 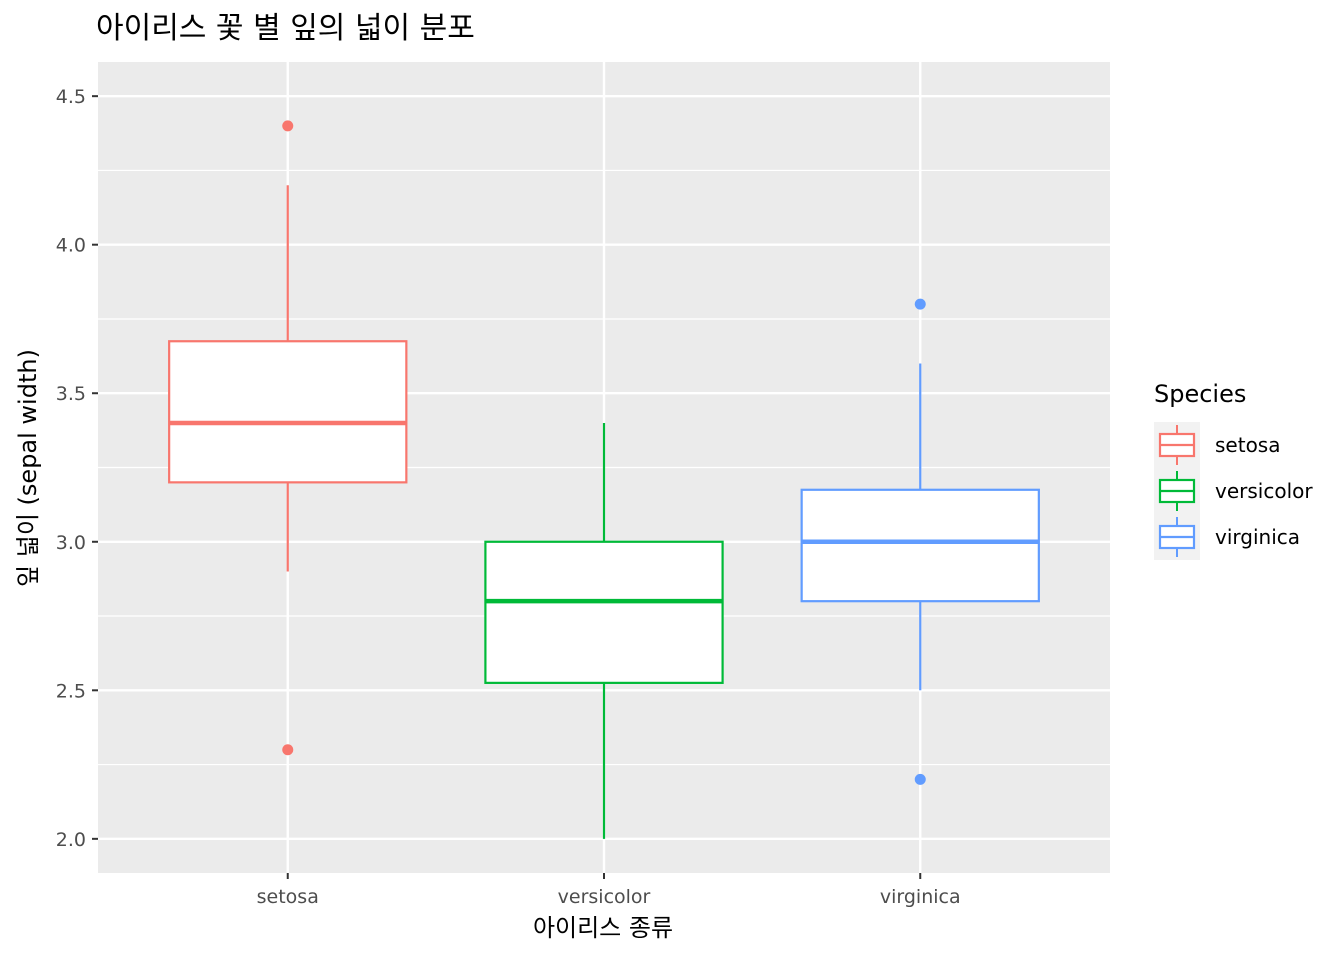 I want to click on legend-entry-setosa: setosa, so click(x=1219, y=445).